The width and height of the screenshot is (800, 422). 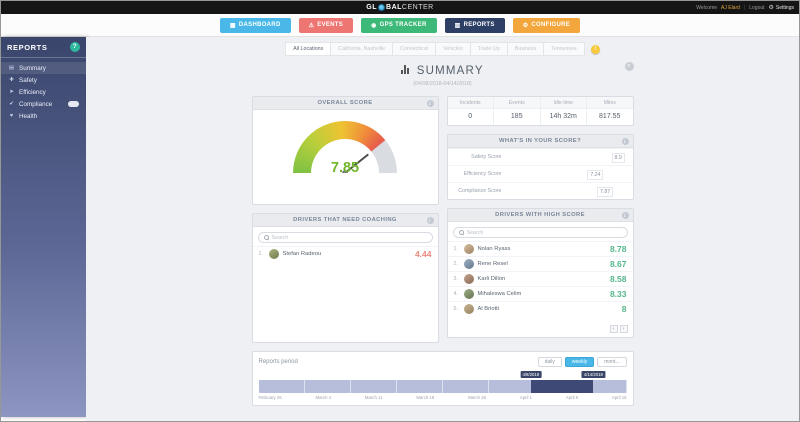 What do you see at coordinates (470, 116) in the screenshot?
I see `stat-value: 0` at bounding box center [470, 116].